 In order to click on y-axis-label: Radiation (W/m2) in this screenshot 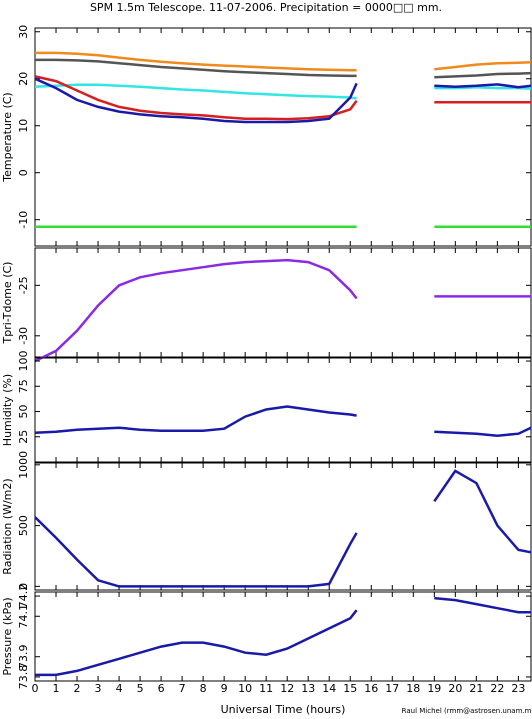, I will do `click(7, 526)`.